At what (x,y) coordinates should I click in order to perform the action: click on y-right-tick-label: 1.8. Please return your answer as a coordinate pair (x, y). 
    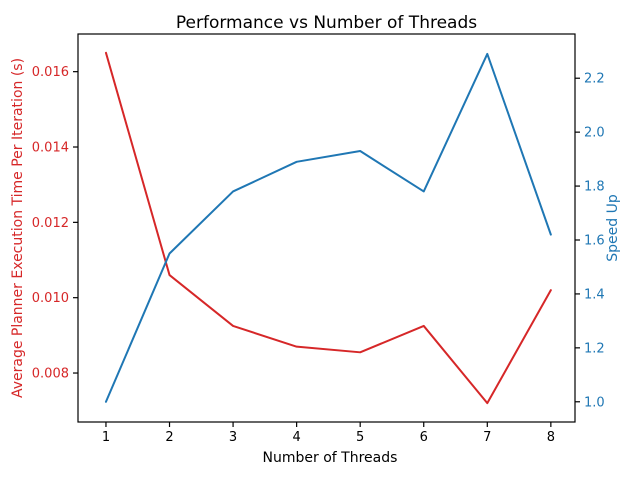
    Looking at the image, I should click on (594, 187).